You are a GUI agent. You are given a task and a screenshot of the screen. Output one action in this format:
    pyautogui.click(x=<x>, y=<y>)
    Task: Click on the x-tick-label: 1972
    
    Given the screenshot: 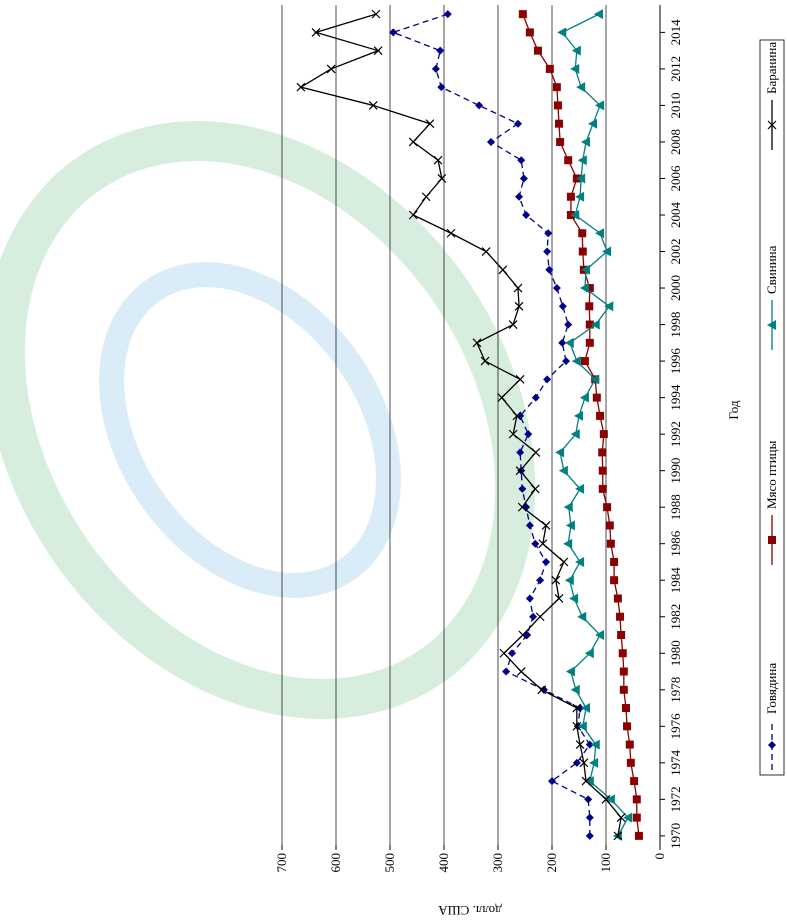 What is the action you would take?
    pyautogui.click(x=675, y=799)
    